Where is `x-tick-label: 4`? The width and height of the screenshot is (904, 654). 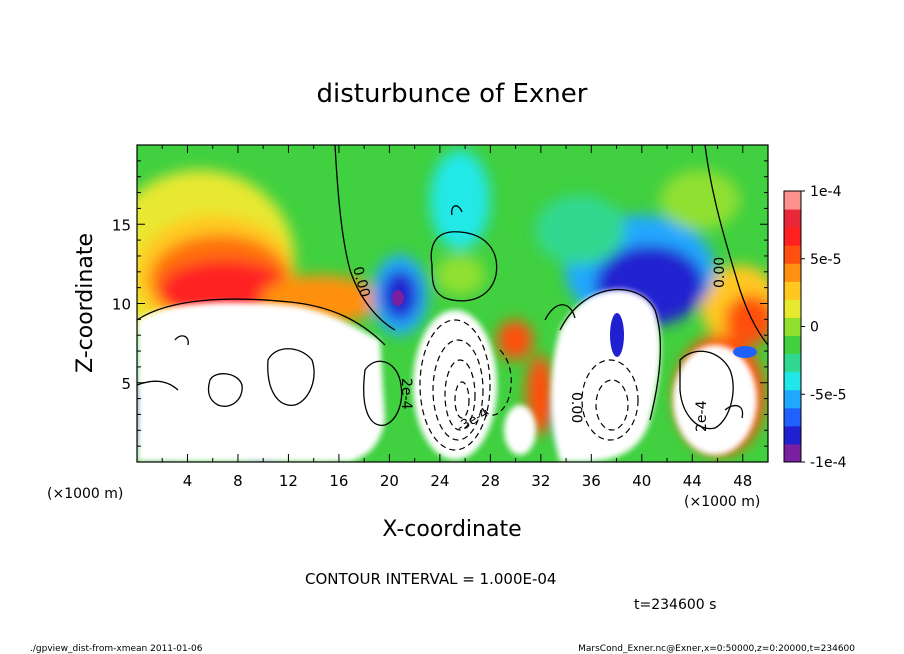
x-tick-label: 4 is located at coordinates (188, 481).